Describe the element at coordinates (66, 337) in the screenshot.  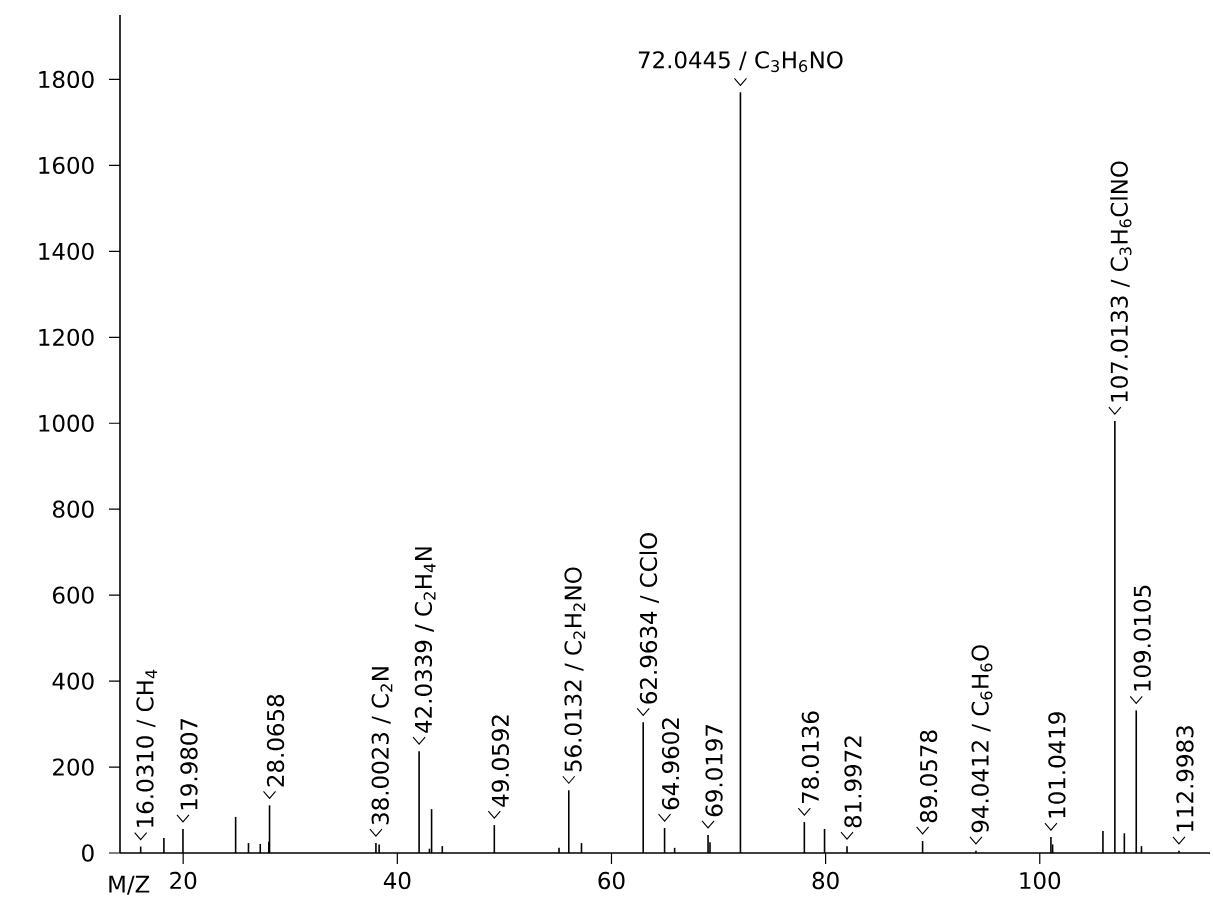
I see `y-tick-label: 1200` at that location.